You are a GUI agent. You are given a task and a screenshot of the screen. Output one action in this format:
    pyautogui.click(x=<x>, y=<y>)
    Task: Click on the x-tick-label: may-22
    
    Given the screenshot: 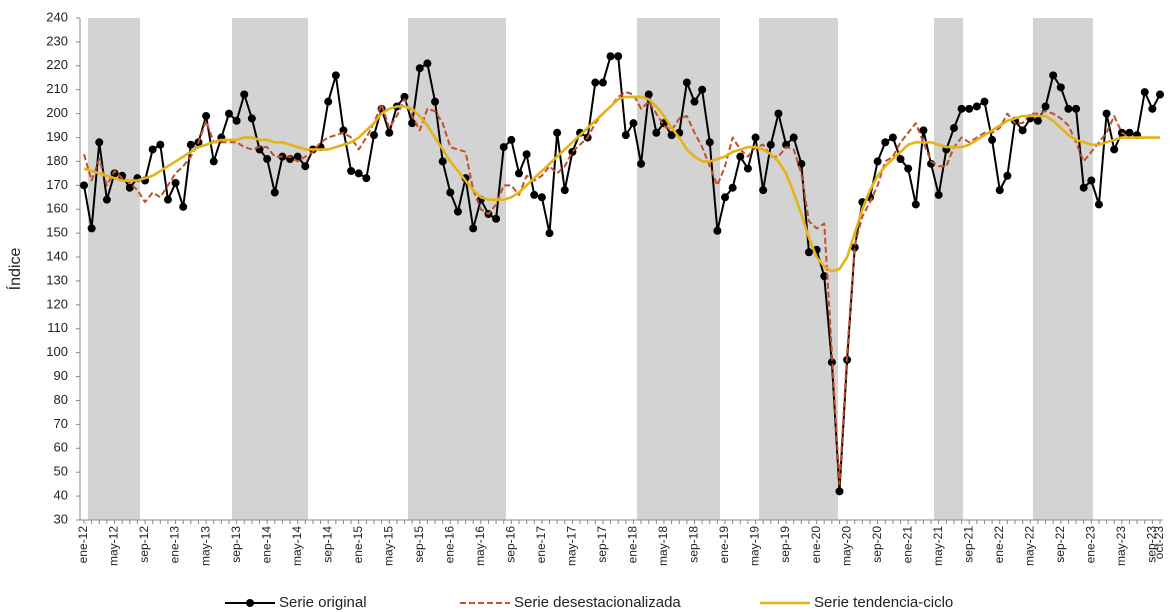 What is the action you would take?
    pyautogui.click(x=1029, y=546)
    